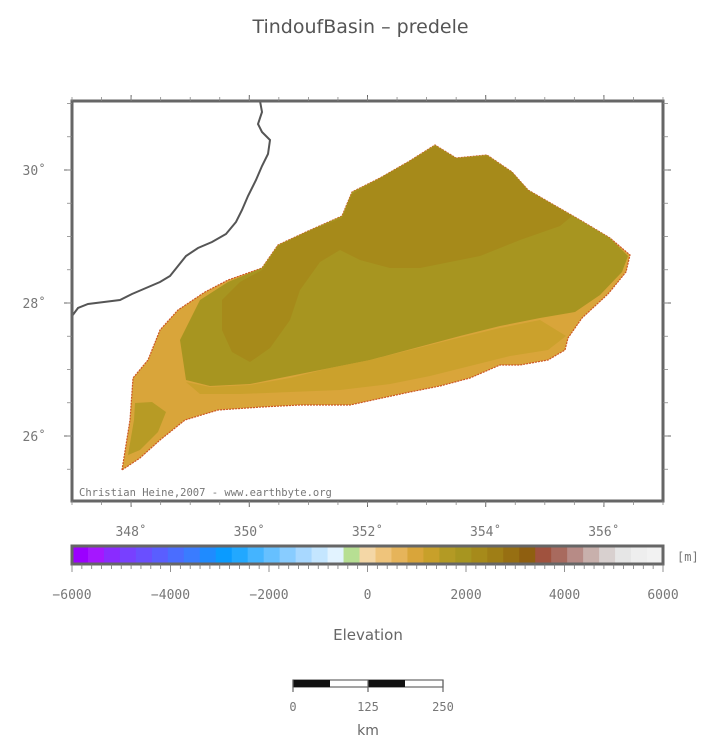  What do you see at coordinates (368, 707) in the screenshot?
I see `scale-label-1: 125` at bounding box center [368, 707].